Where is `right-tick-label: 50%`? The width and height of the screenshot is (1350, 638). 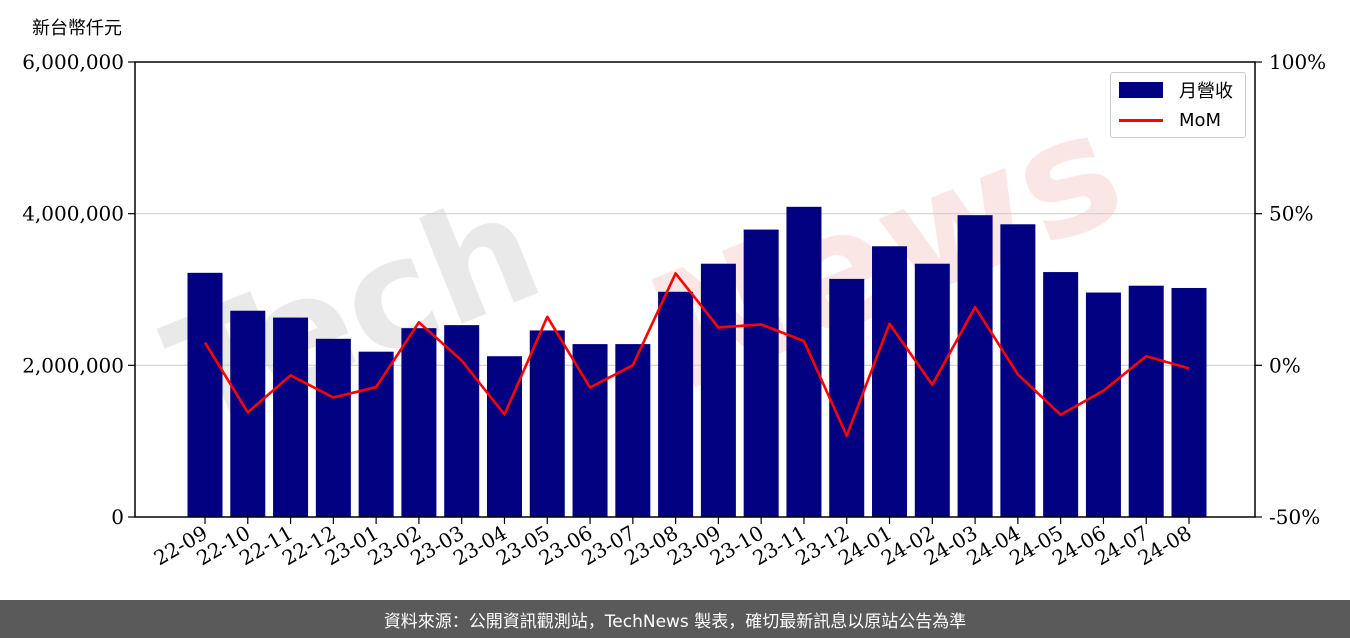 right-tick-label: 50% is located at coordinates (1291, 214).